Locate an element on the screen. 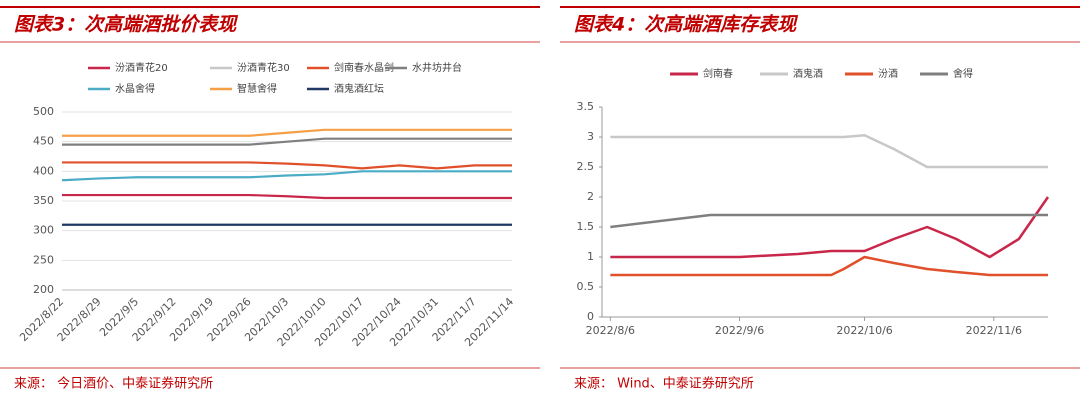 Image resolution: width=1080 pixels, height=401 pixels. y-tick-label: 200 is located at coordinates (43, 289).